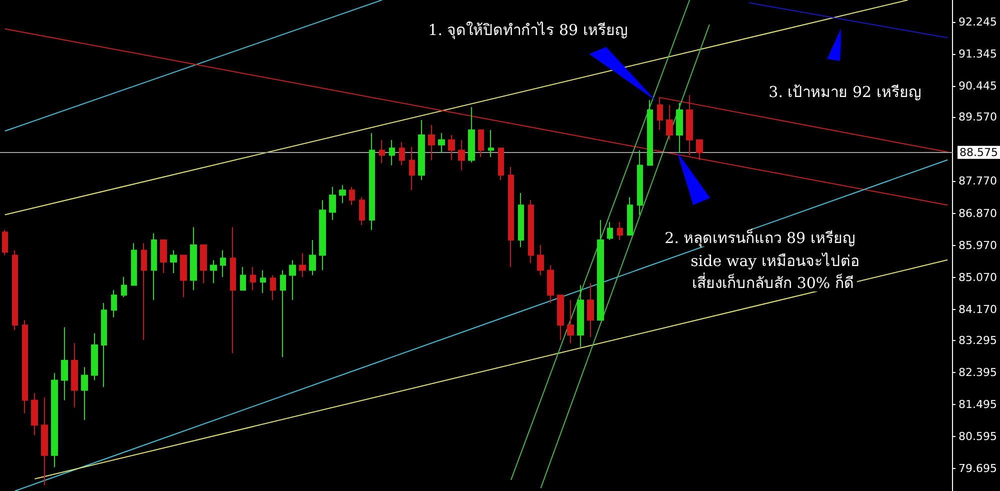 This screenshot has width=1000, height=491. Describe the element at coordinates (978, 53) in the screenshot. I see `y-tick-label: 91.345` at that location.